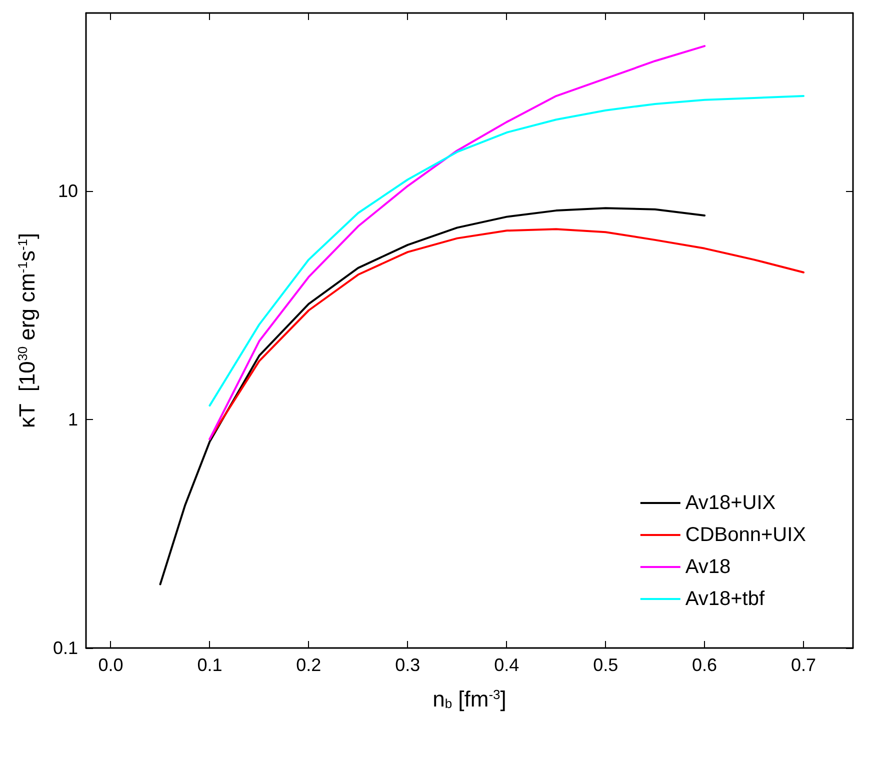  Describe the element at coordinates (725, 599) in the screenshot. I see `legend-label: Av18+tbf` at that location.